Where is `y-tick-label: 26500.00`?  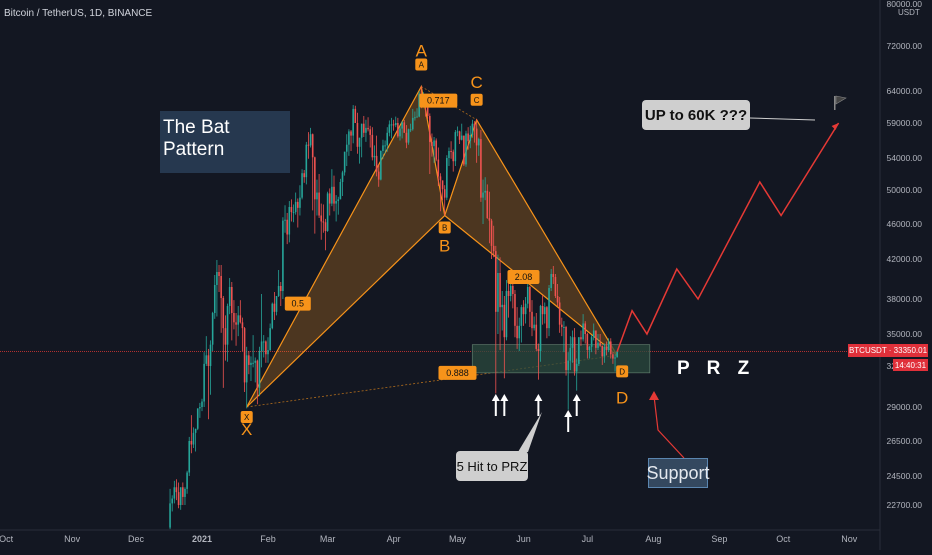 y-tick-label: 26500.00 is located at coordinates (905, 441).